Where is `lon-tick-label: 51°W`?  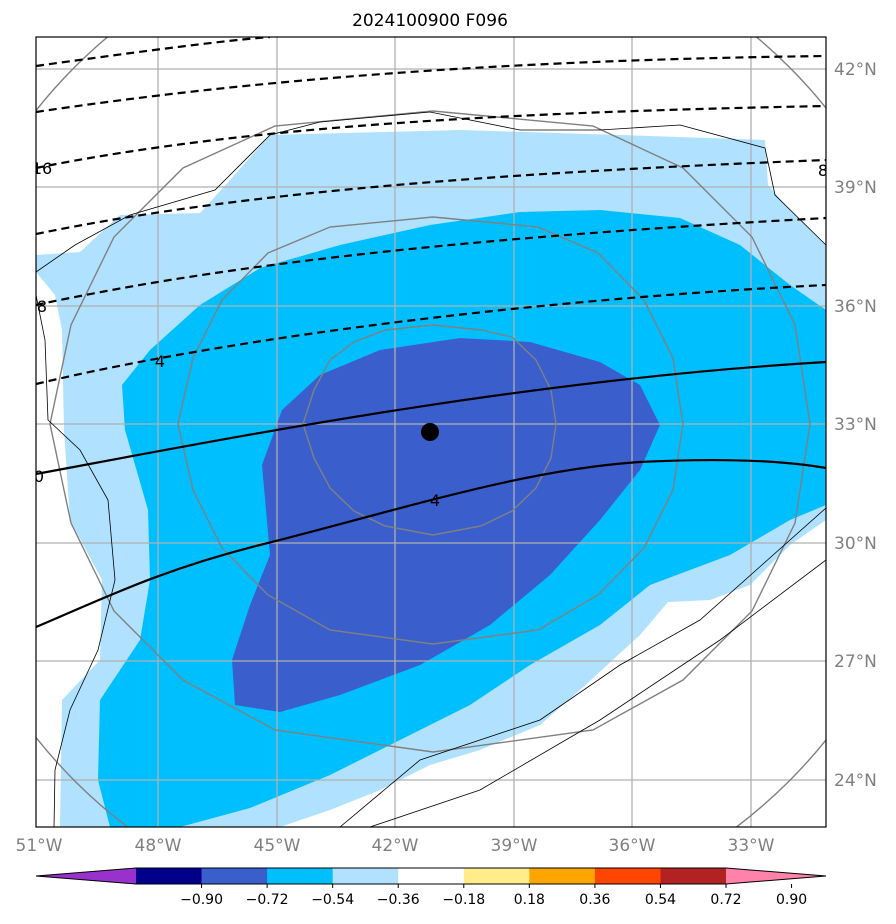 lon-tick-label: 51°W is located at coordinates (39, 846).